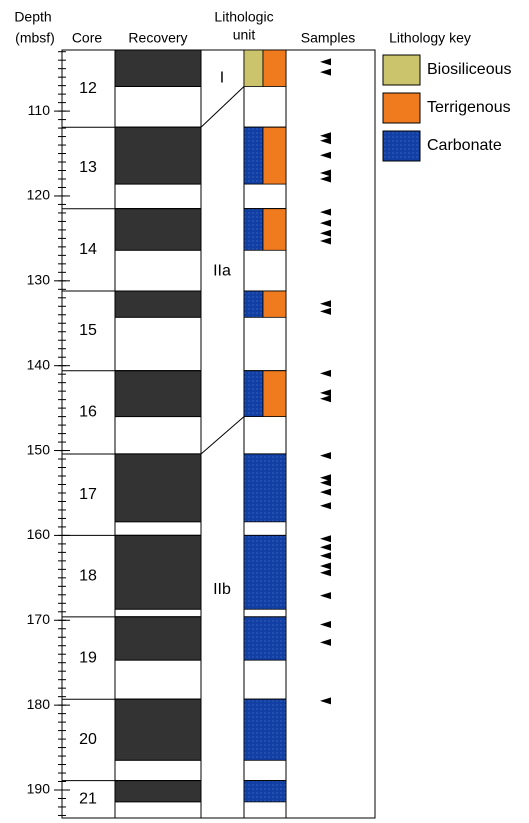 The width and height of the screenshot is (529, 823). I want to click on depth-tick-label: 180, so click(39, 704).